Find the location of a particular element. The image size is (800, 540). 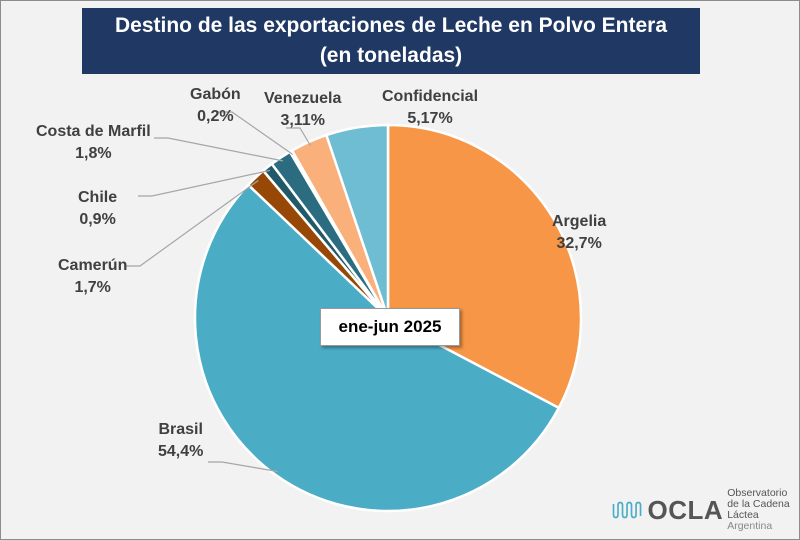

logo-line-2: de la Cadena Láctea is located at coordinates (758, 509).